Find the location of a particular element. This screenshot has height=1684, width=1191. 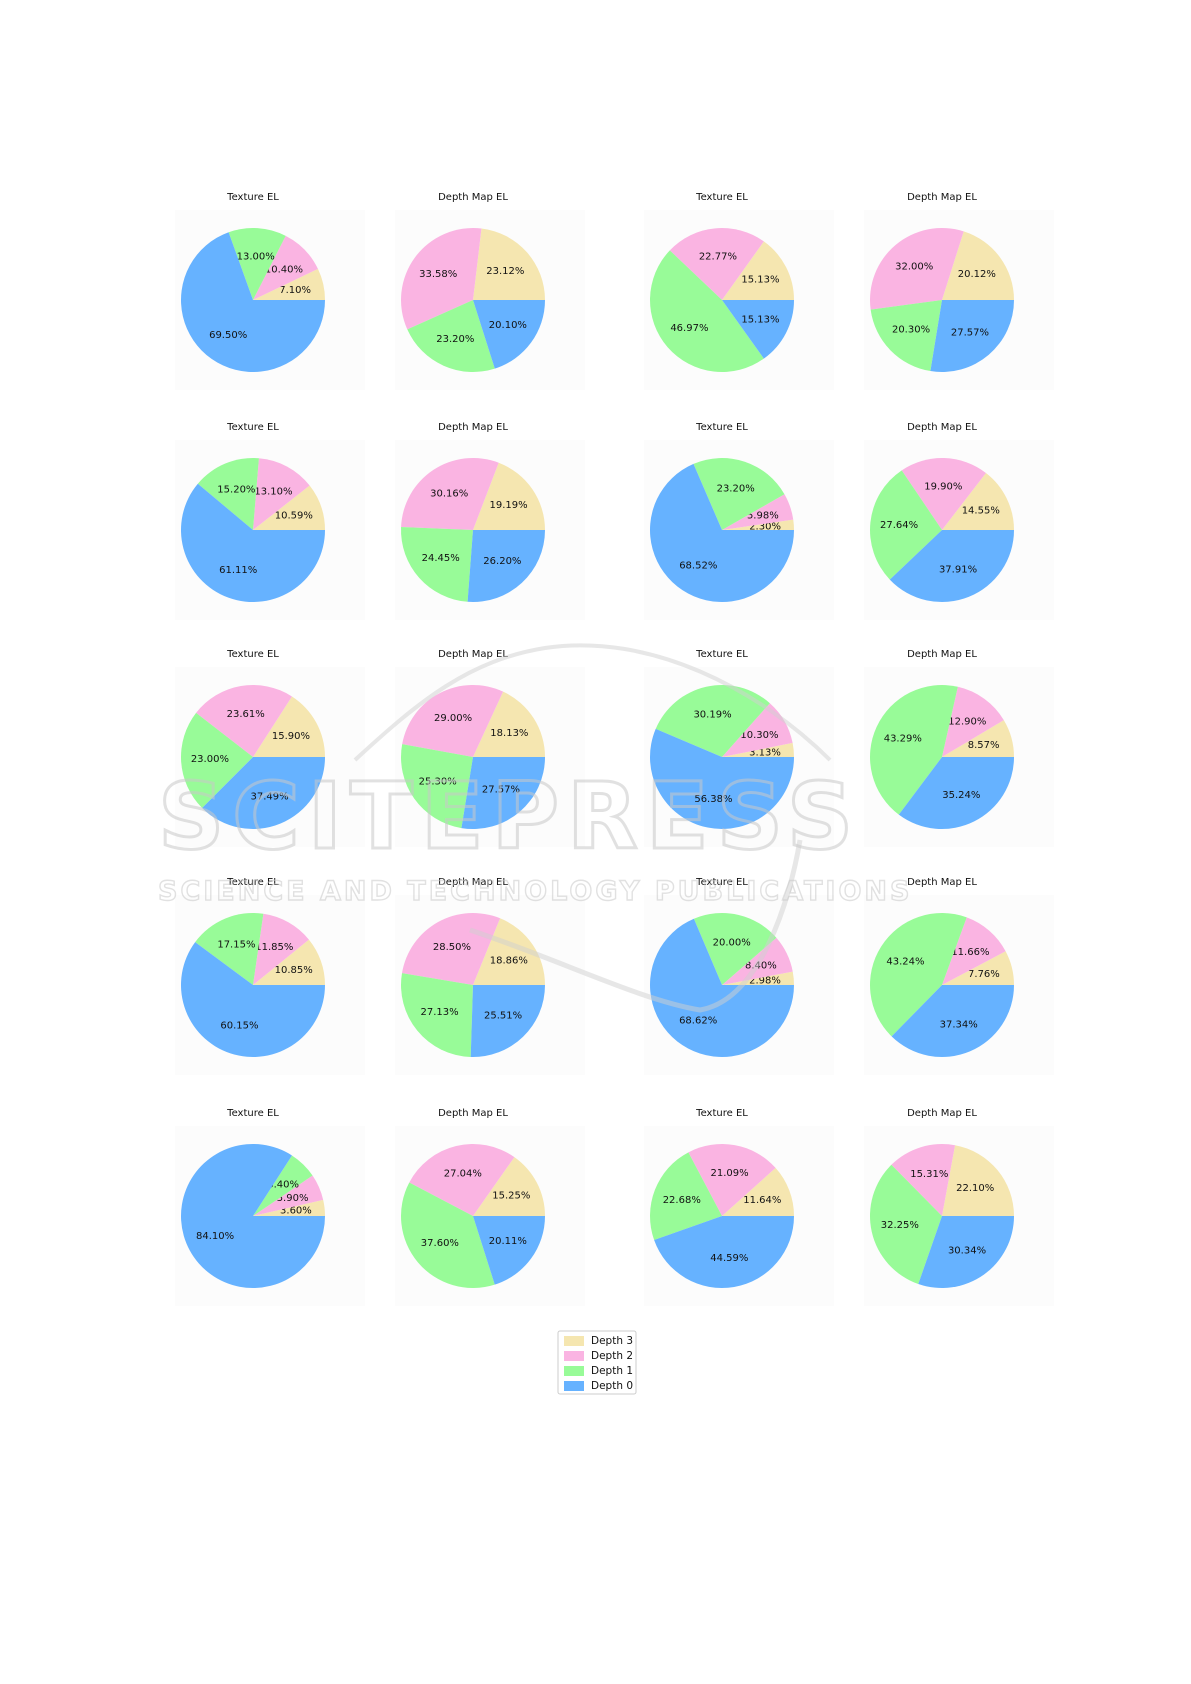

pie-panel-1: Texture EL 7.10% 10.40% 13.00% 69.50% is located at coordinates (270, 291).